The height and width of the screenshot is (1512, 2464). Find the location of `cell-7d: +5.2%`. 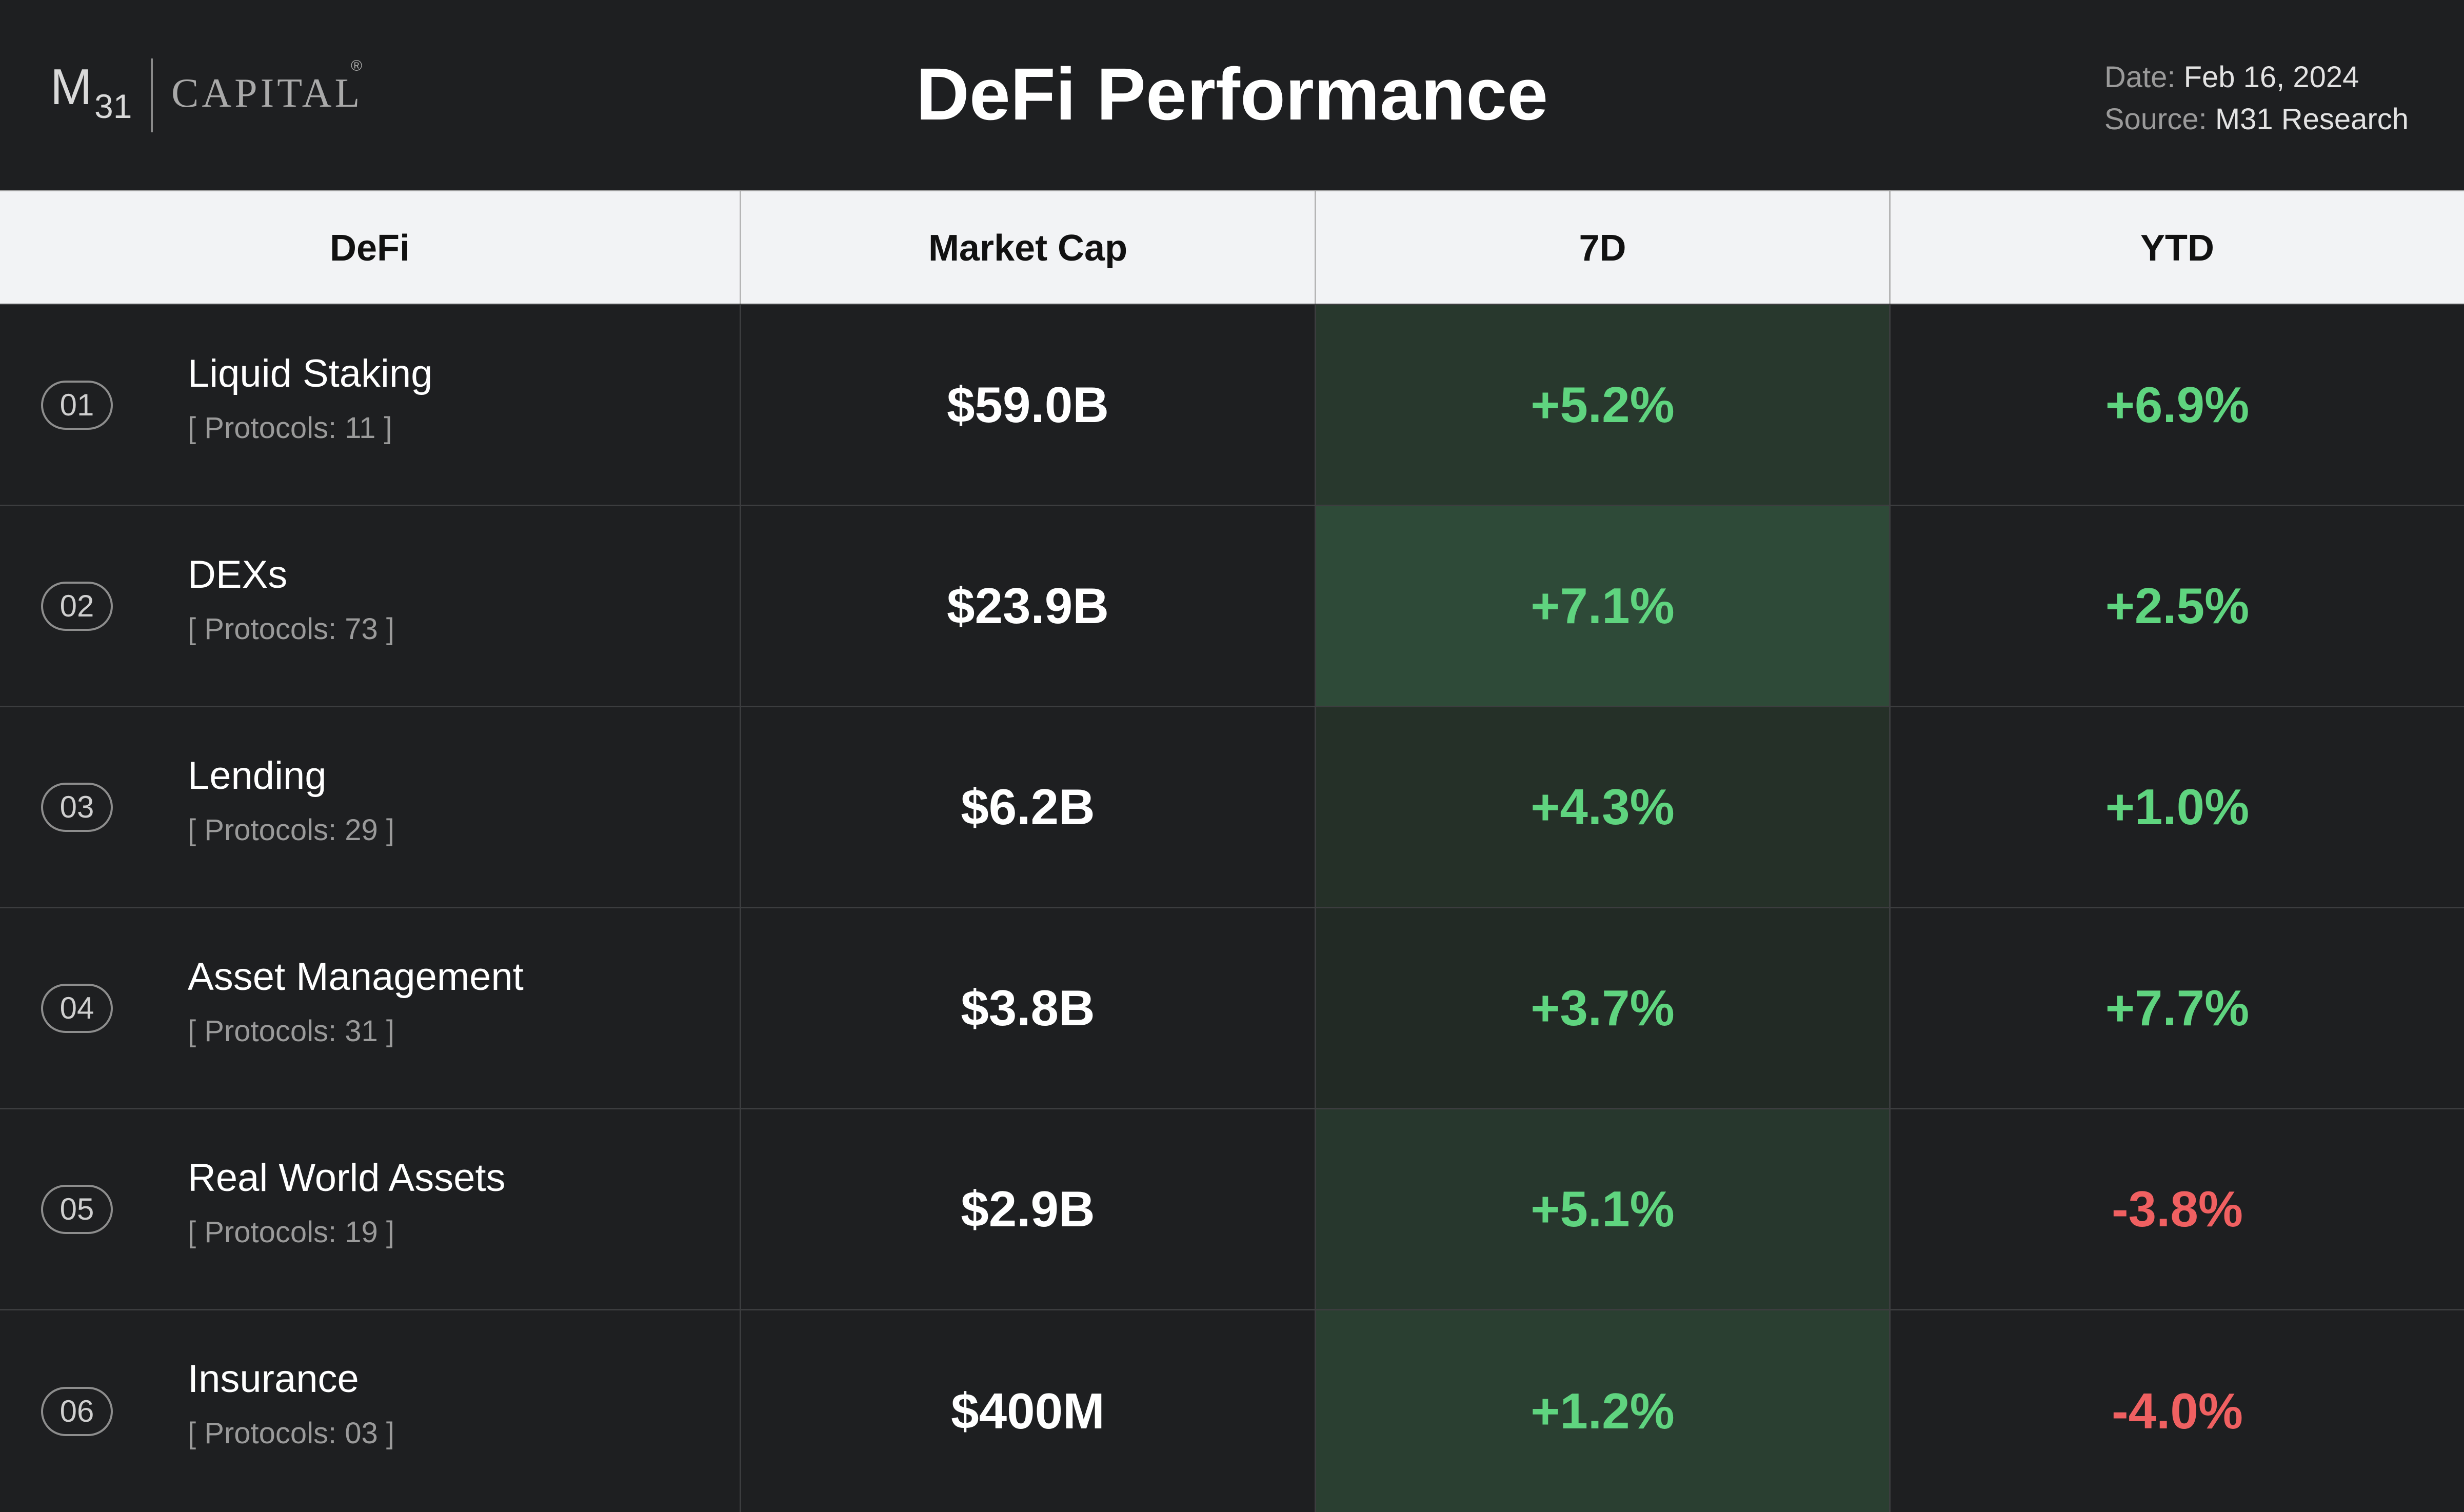

cell-7d: +5.2% is located at coordinates (1602, 405).